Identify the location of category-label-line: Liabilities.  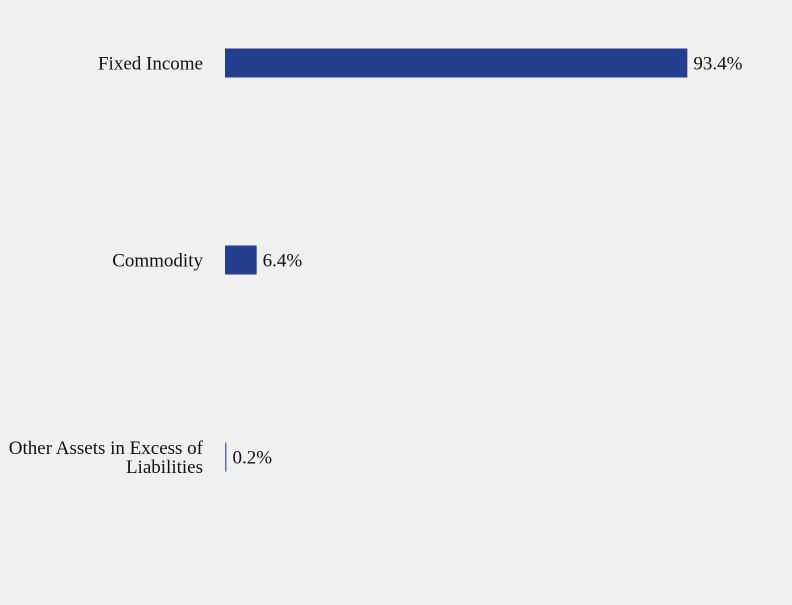
(164, 467).